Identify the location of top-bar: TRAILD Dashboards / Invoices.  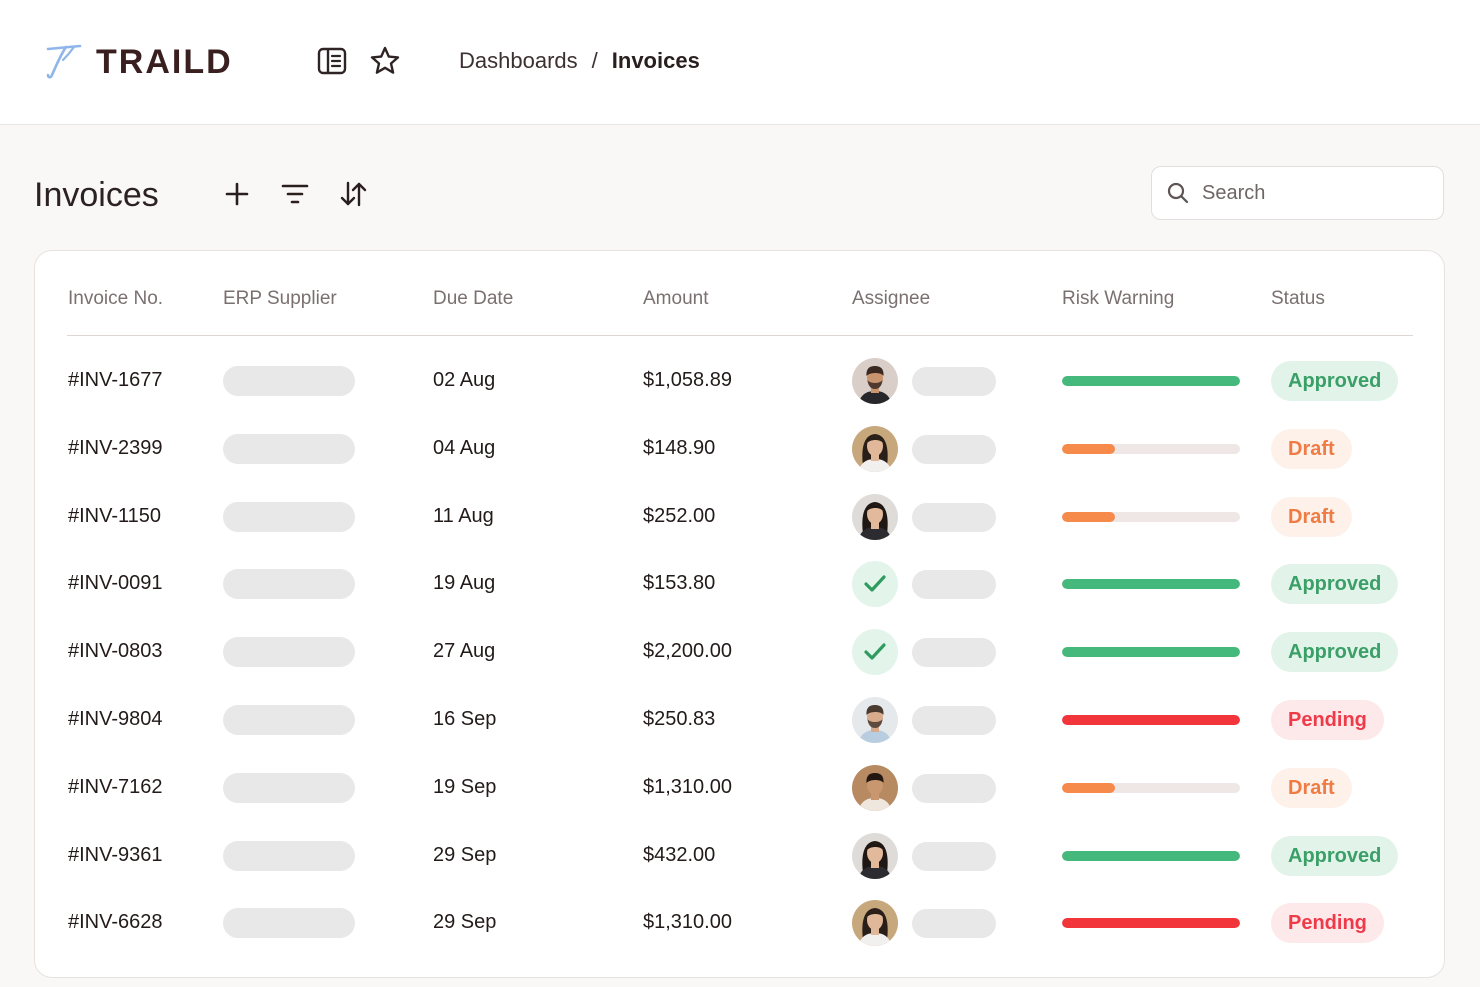
(740, 62).